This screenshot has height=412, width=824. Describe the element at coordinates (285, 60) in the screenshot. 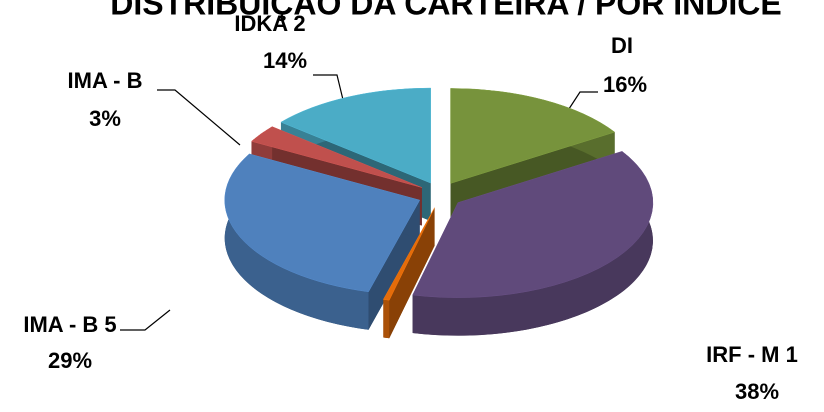

I see `slice-value-label: 14%` at that location.